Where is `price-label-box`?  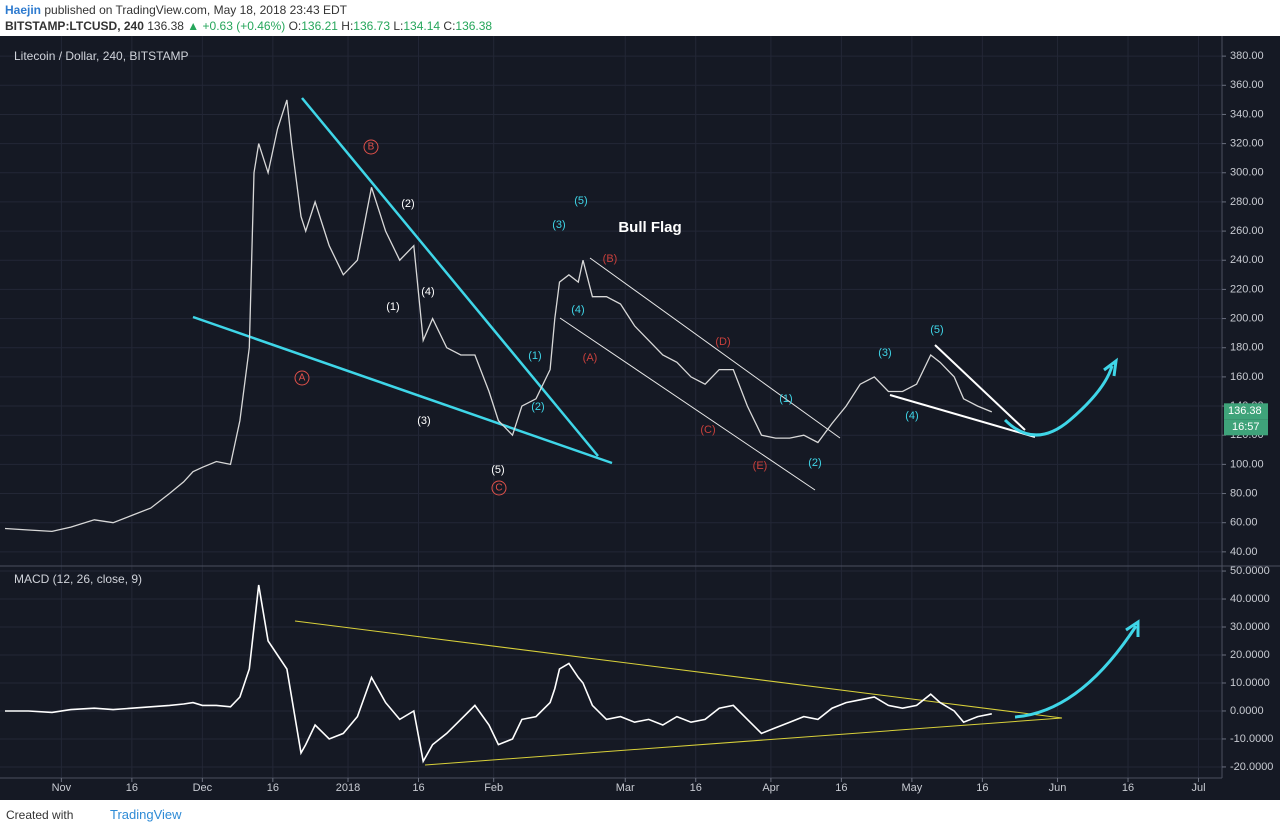 price-label-box is located at coordinates (1246, 411).